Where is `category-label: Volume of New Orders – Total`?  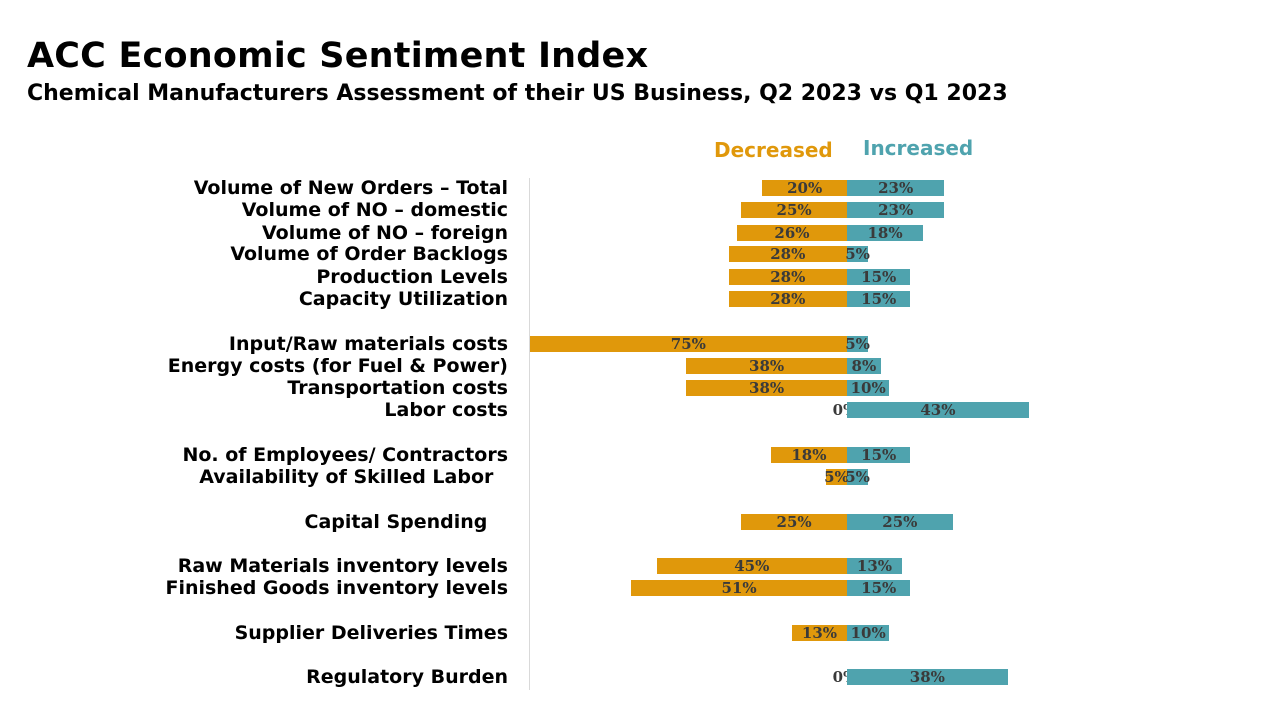
category-label: Volume of New Orders – Total is located at coordinates (350, 188).